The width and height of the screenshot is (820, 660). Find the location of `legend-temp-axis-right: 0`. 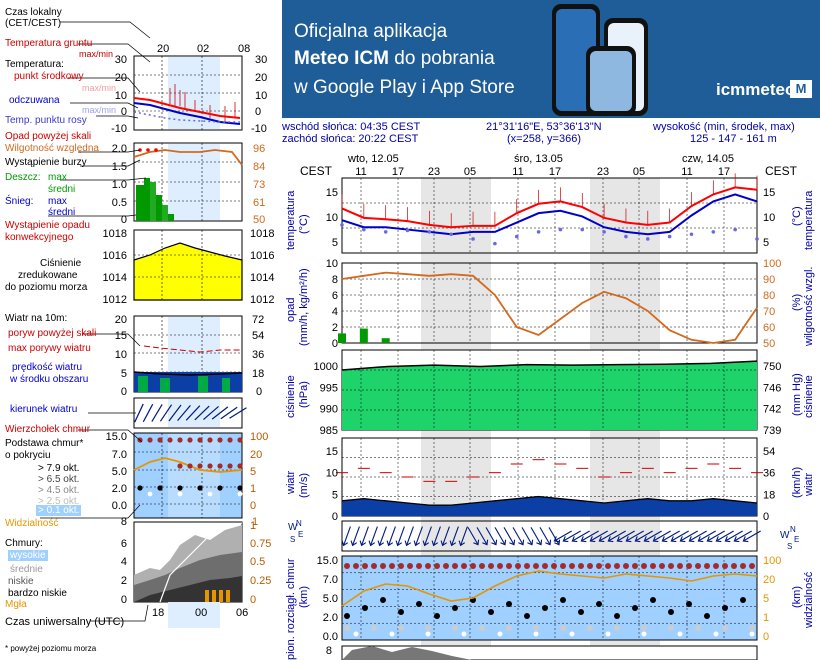

legend-temp-axis-right: 0 is located at coordinates (258, 112).